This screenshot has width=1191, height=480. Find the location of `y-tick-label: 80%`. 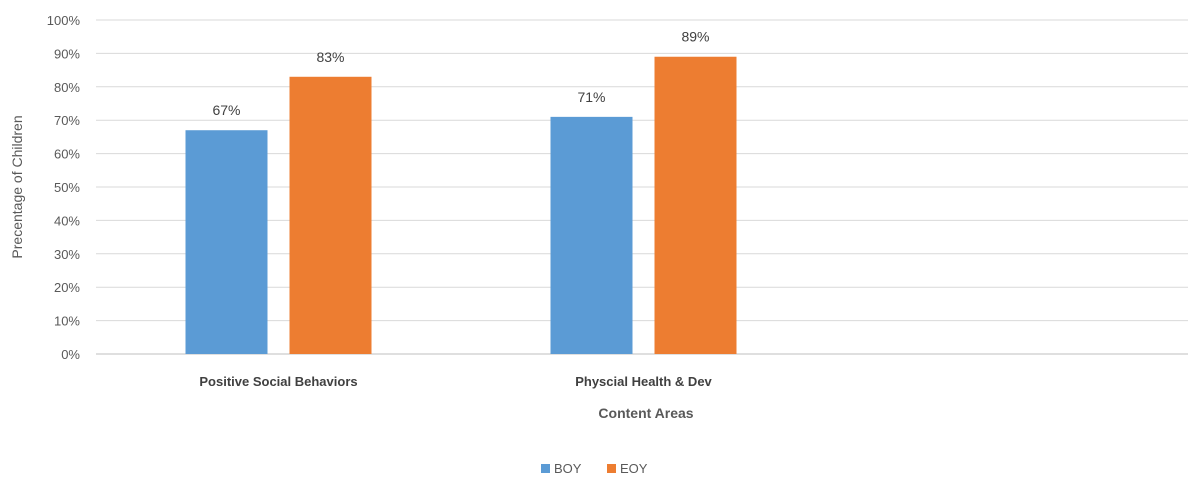

y-tick-label: 80% is located at coordinates (67, 87).